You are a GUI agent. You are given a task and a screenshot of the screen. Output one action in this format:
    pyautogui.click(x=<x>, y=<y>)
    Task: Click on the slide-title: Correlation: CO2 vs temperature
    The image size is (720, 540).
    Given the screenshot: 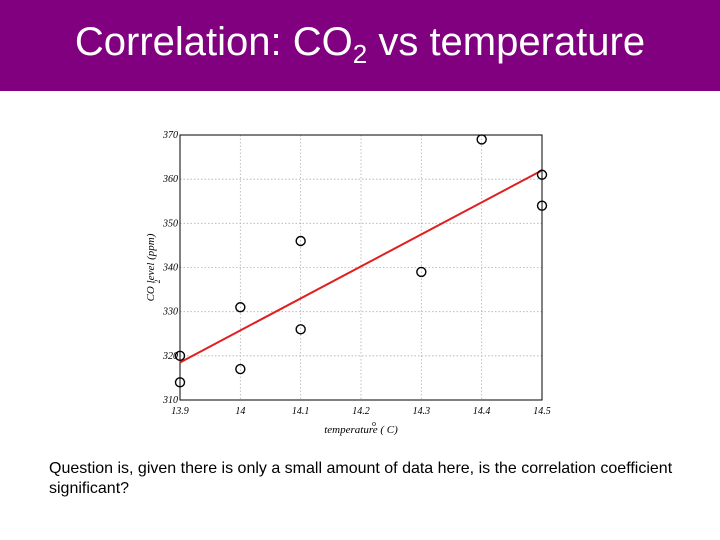 What is the action you would take?
    pyautogui.click(x=360, y=44)
    